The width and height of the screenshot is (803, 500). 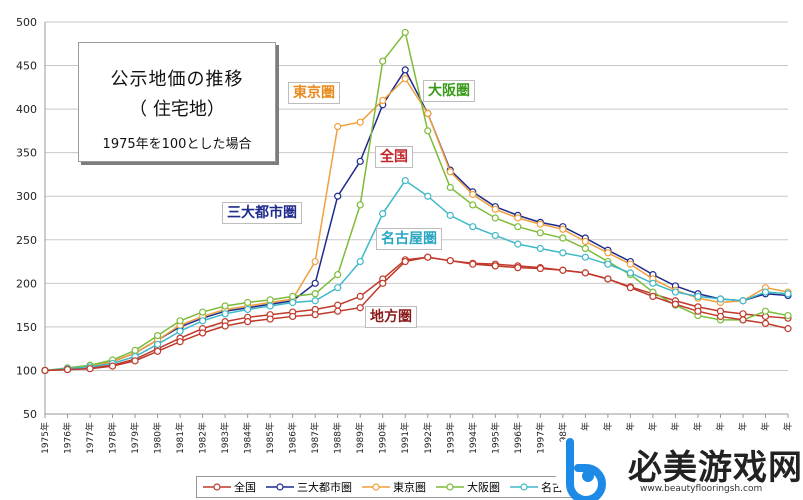 I want to click on chart-subtitle: （ 住宅地）, so click(x=177, y=109).